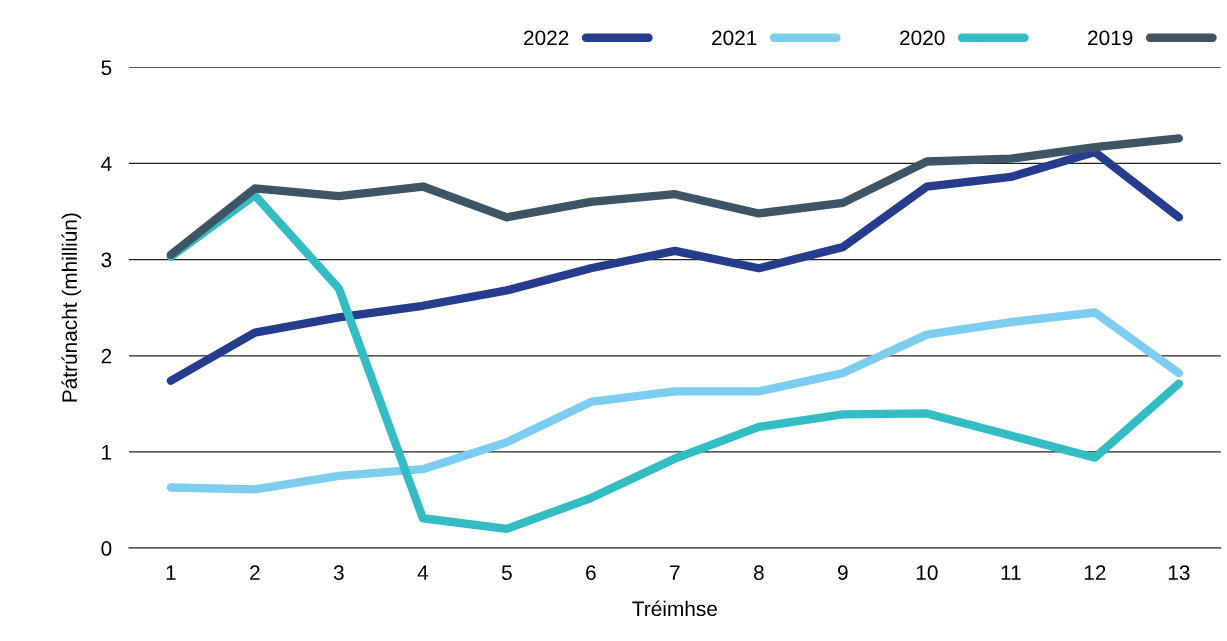 This screenshot has width=1227, height=641. Describe the element at coordinates (106, 163) in the screenshot. I see `y-tick-label: 4` at that location.